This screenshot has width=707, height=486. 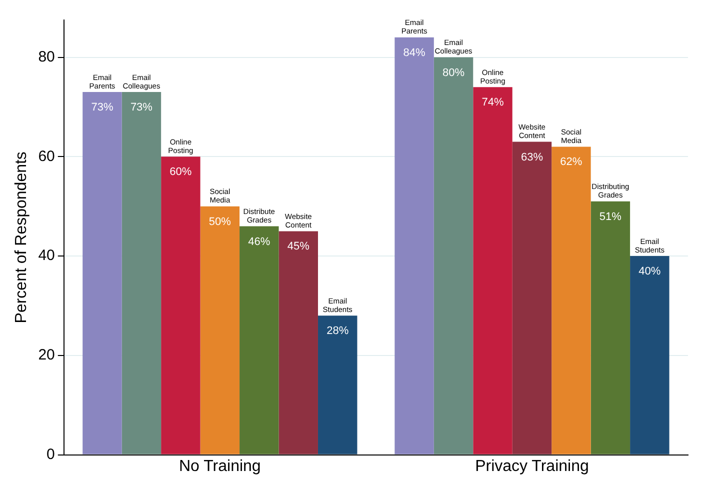 What do you see at coordinates (298, 246) in the screenshot?
I see `data-label: 45%` at bounding box center [298, 246].